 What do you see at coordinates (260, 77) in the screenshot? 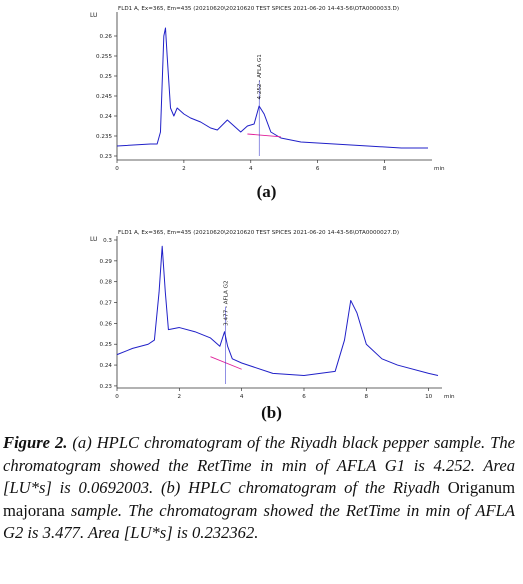
I see `peak-label: 4.252 - AFLA G1` at bounding box center [260, 77].